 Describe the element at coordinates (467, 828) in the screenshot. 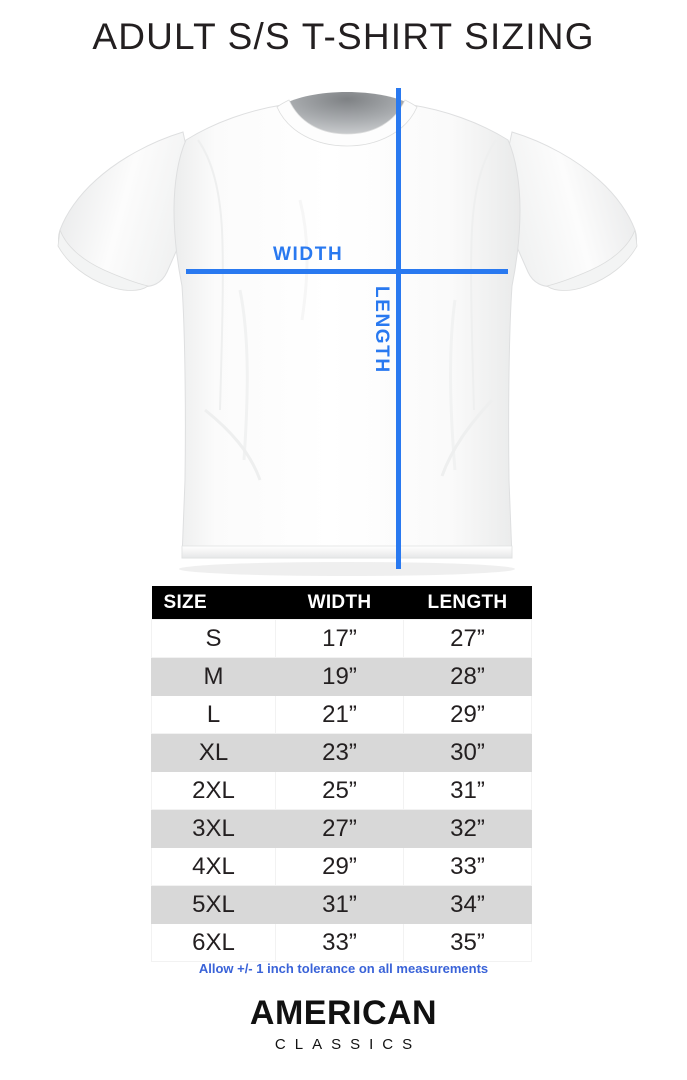

I see `cell-length: 32”` at that location.